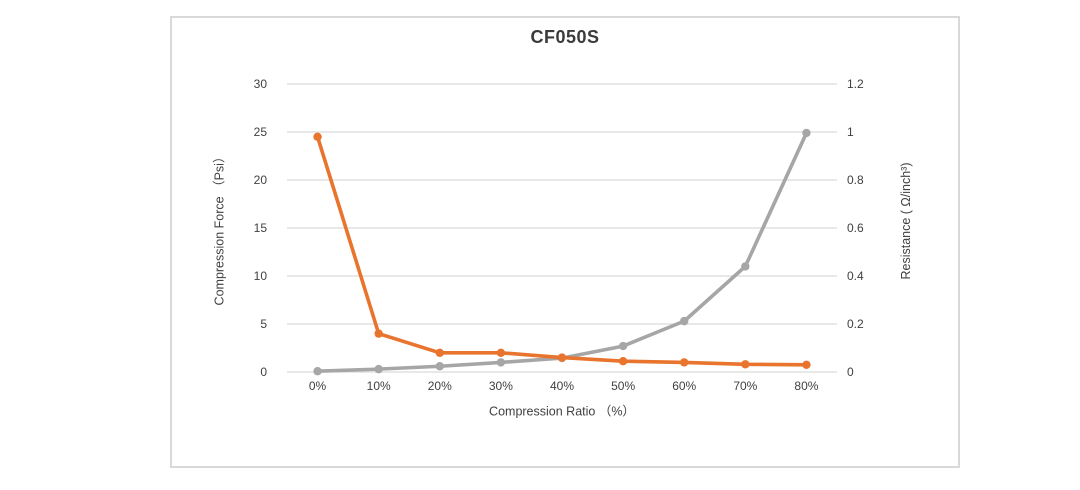 The height and width of the screenshot is (490, 1080). Describe the element at coordinates (855, 84) in the screenshot. I see `y-right-tick-label: 1.2` at that location.